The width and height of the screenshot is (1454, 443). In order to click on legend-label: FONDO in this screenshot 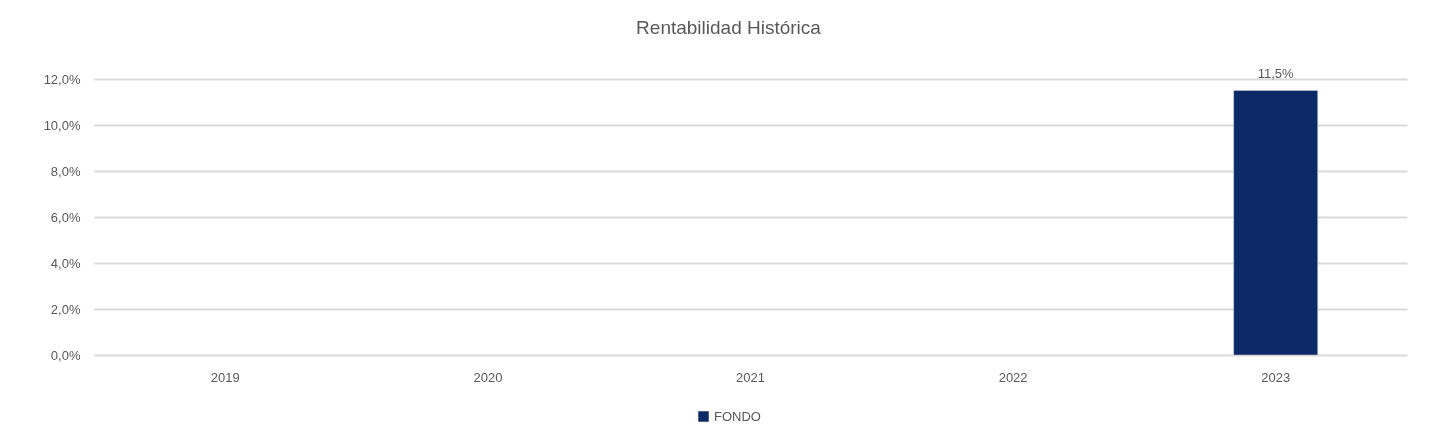, I will do `click(737, 416)`.